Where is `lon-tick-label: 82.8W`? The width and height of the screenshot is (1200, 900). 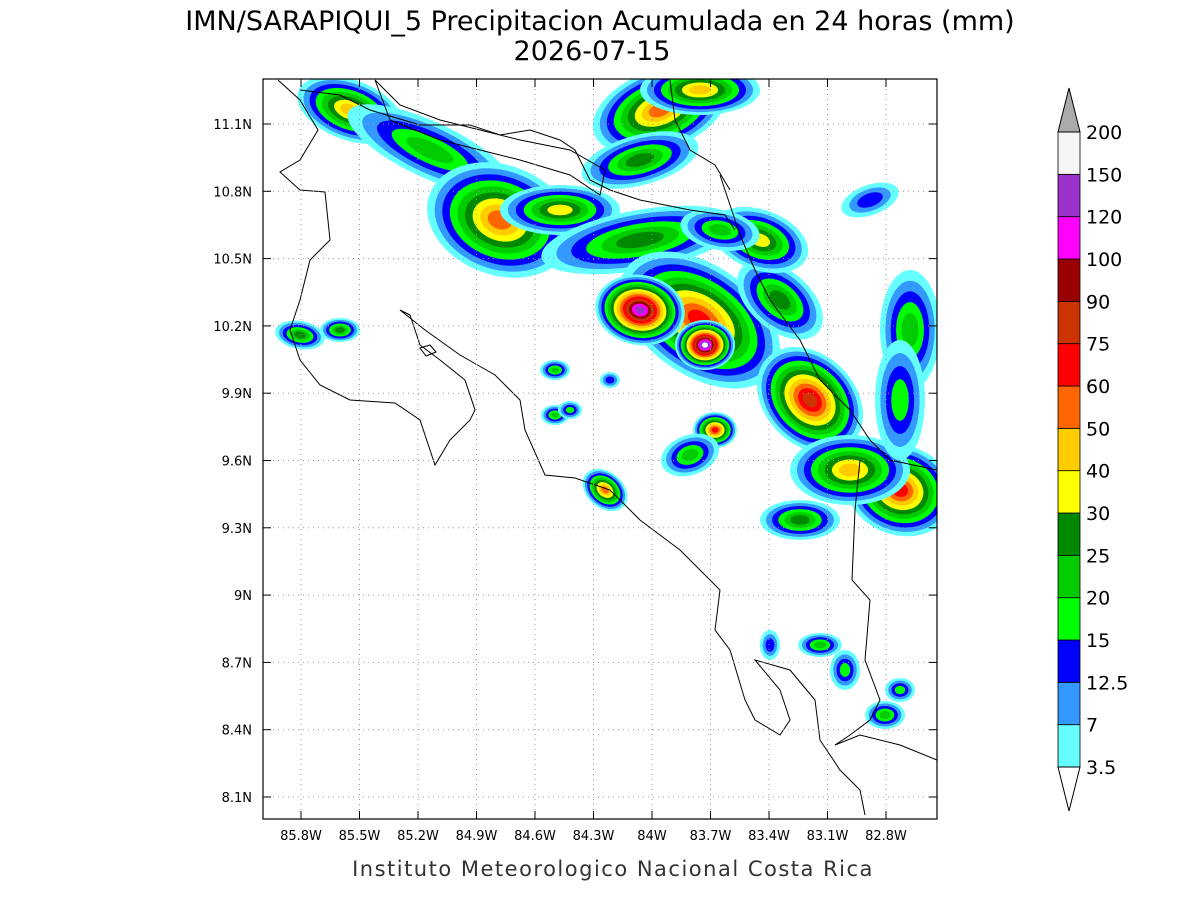
lon-tick-label: 82.8W is located at coordinates (886, 836).